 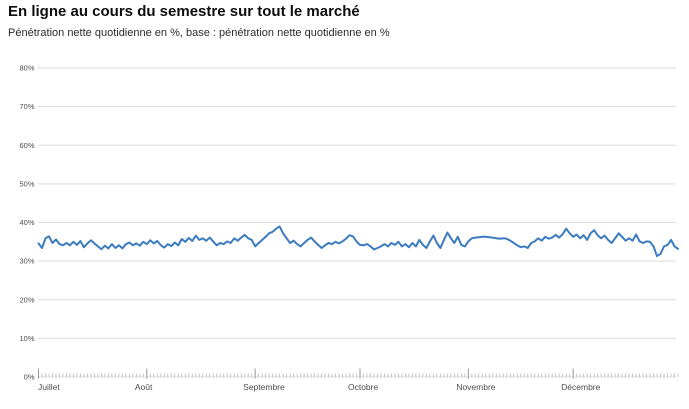 I want to click on y-tick-label: 30%, so click(x=26, y=261).